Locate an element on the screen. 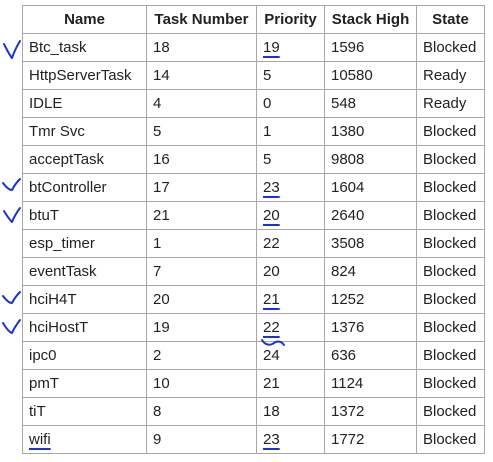  task-name-value: btuT is located at coordinates (44, 215).